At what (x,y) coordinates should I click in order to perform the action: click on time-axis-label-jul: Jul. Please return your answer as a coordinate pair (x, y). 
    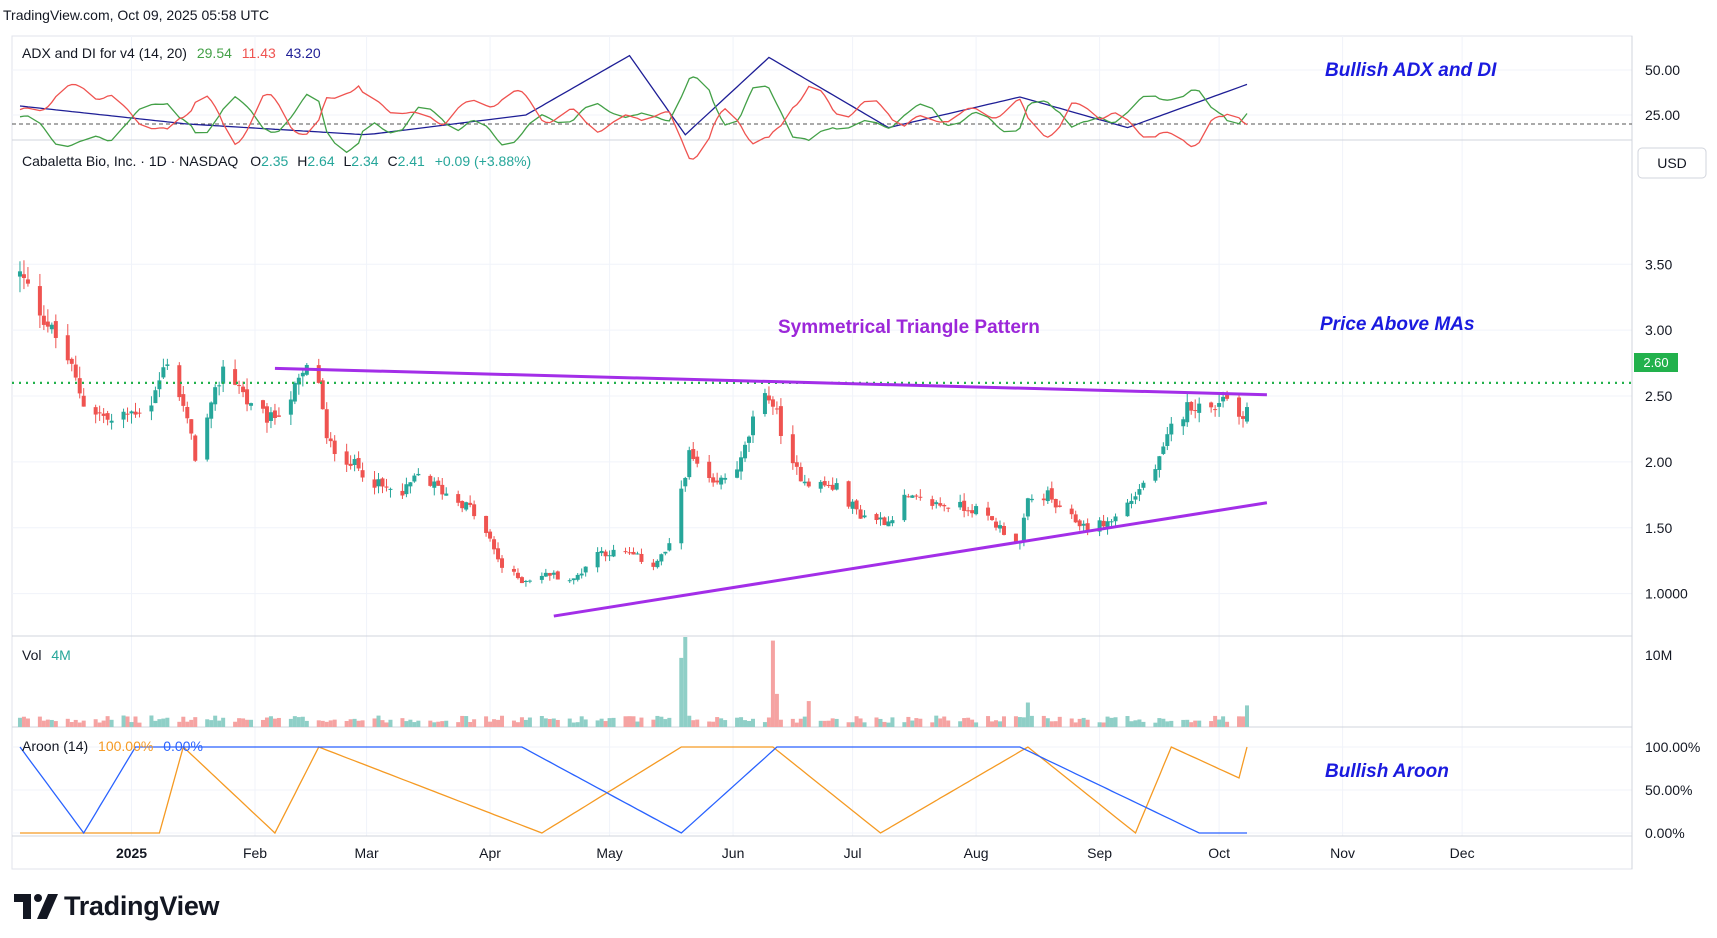
    Looking at the image, I should click on (853, 853).